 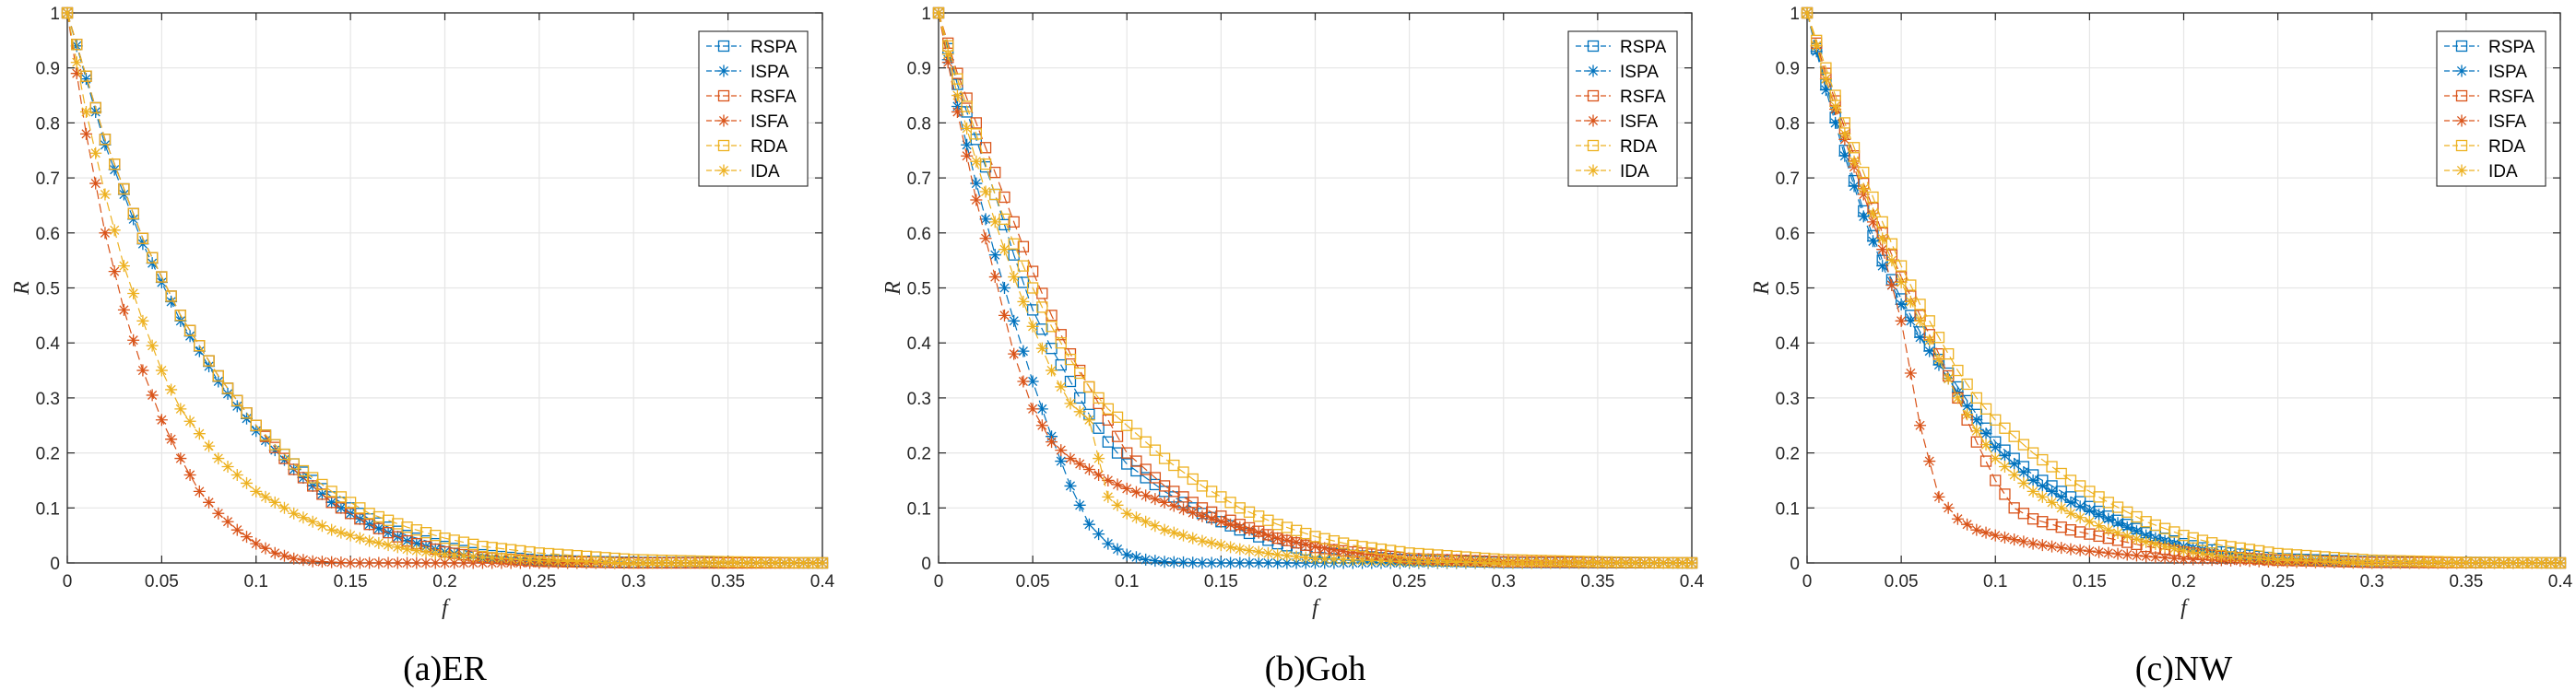 What do you see at coordinates (351, 581) in the screenshot?
I see `x-tick-label: 0.15` at bounding box center [351, 581].